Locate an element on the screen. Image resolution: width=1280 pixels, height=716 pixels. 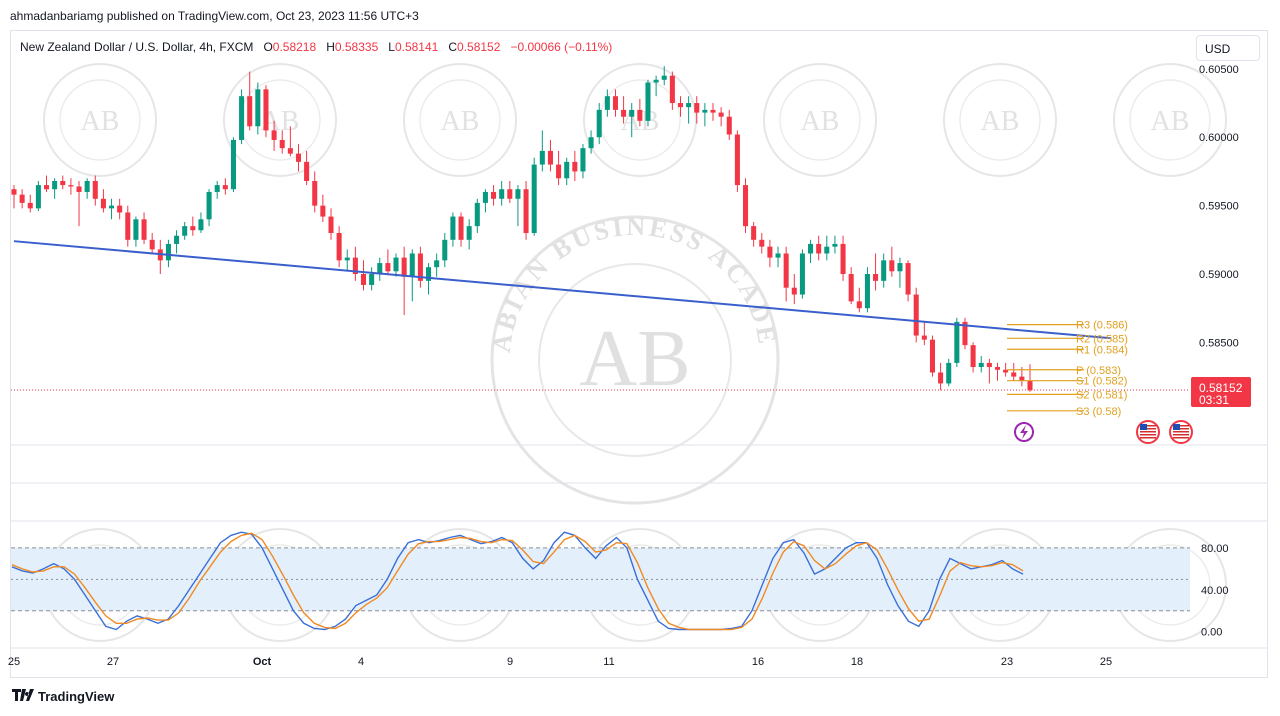
stoch-tick-label: 40.00 is located at coordinates (1215, 591).